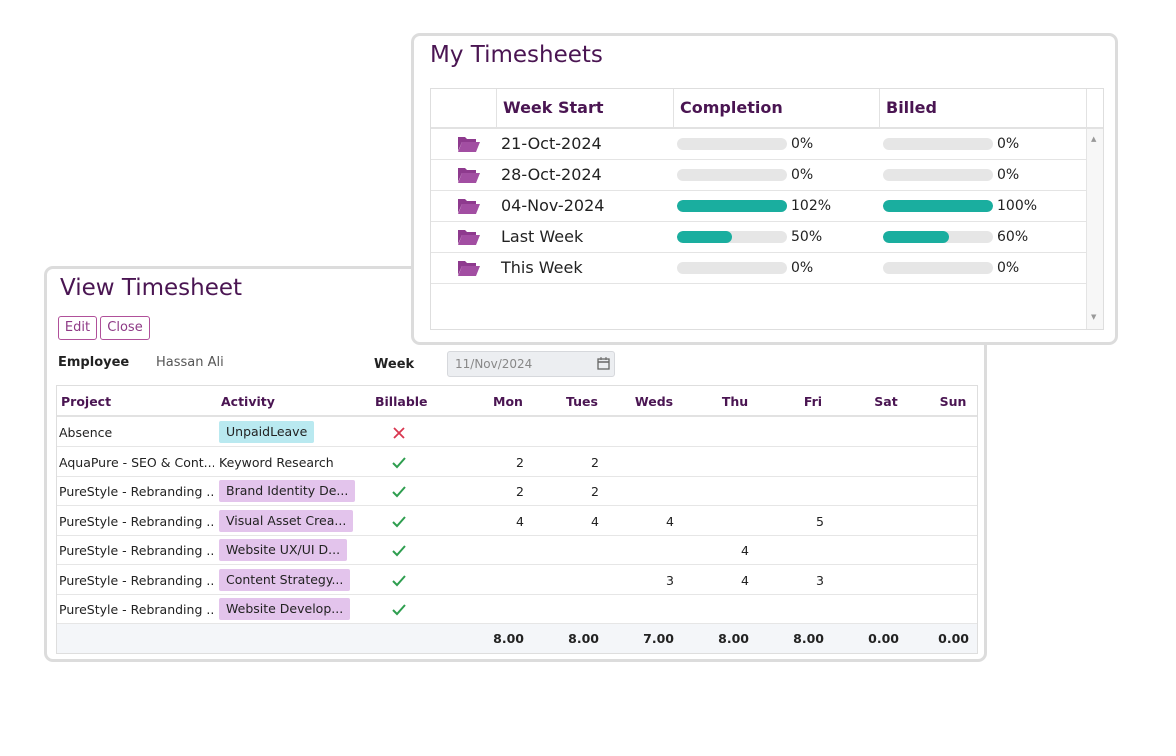 The width and height of the screenshot is (1176, 756). Describe the element at coordinates (553, 205) in the screenshot. I see `week-start: 04-Nov-2024` at that location.